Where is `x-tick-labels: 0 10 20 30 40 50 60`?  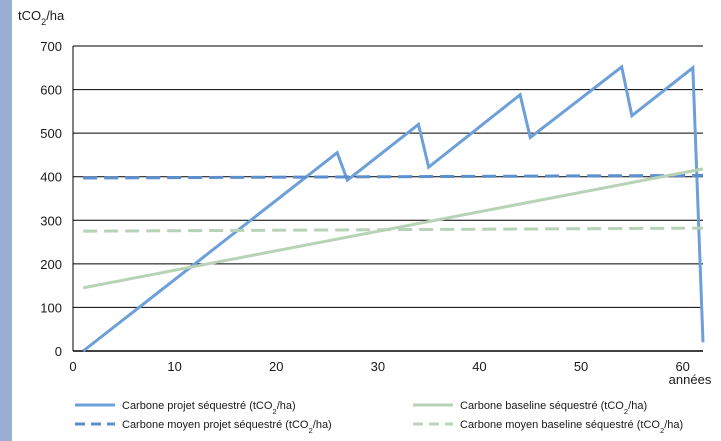 x-tick-labels: 0 10 20 30 40 50 60 is located at coordinates (379, 366).